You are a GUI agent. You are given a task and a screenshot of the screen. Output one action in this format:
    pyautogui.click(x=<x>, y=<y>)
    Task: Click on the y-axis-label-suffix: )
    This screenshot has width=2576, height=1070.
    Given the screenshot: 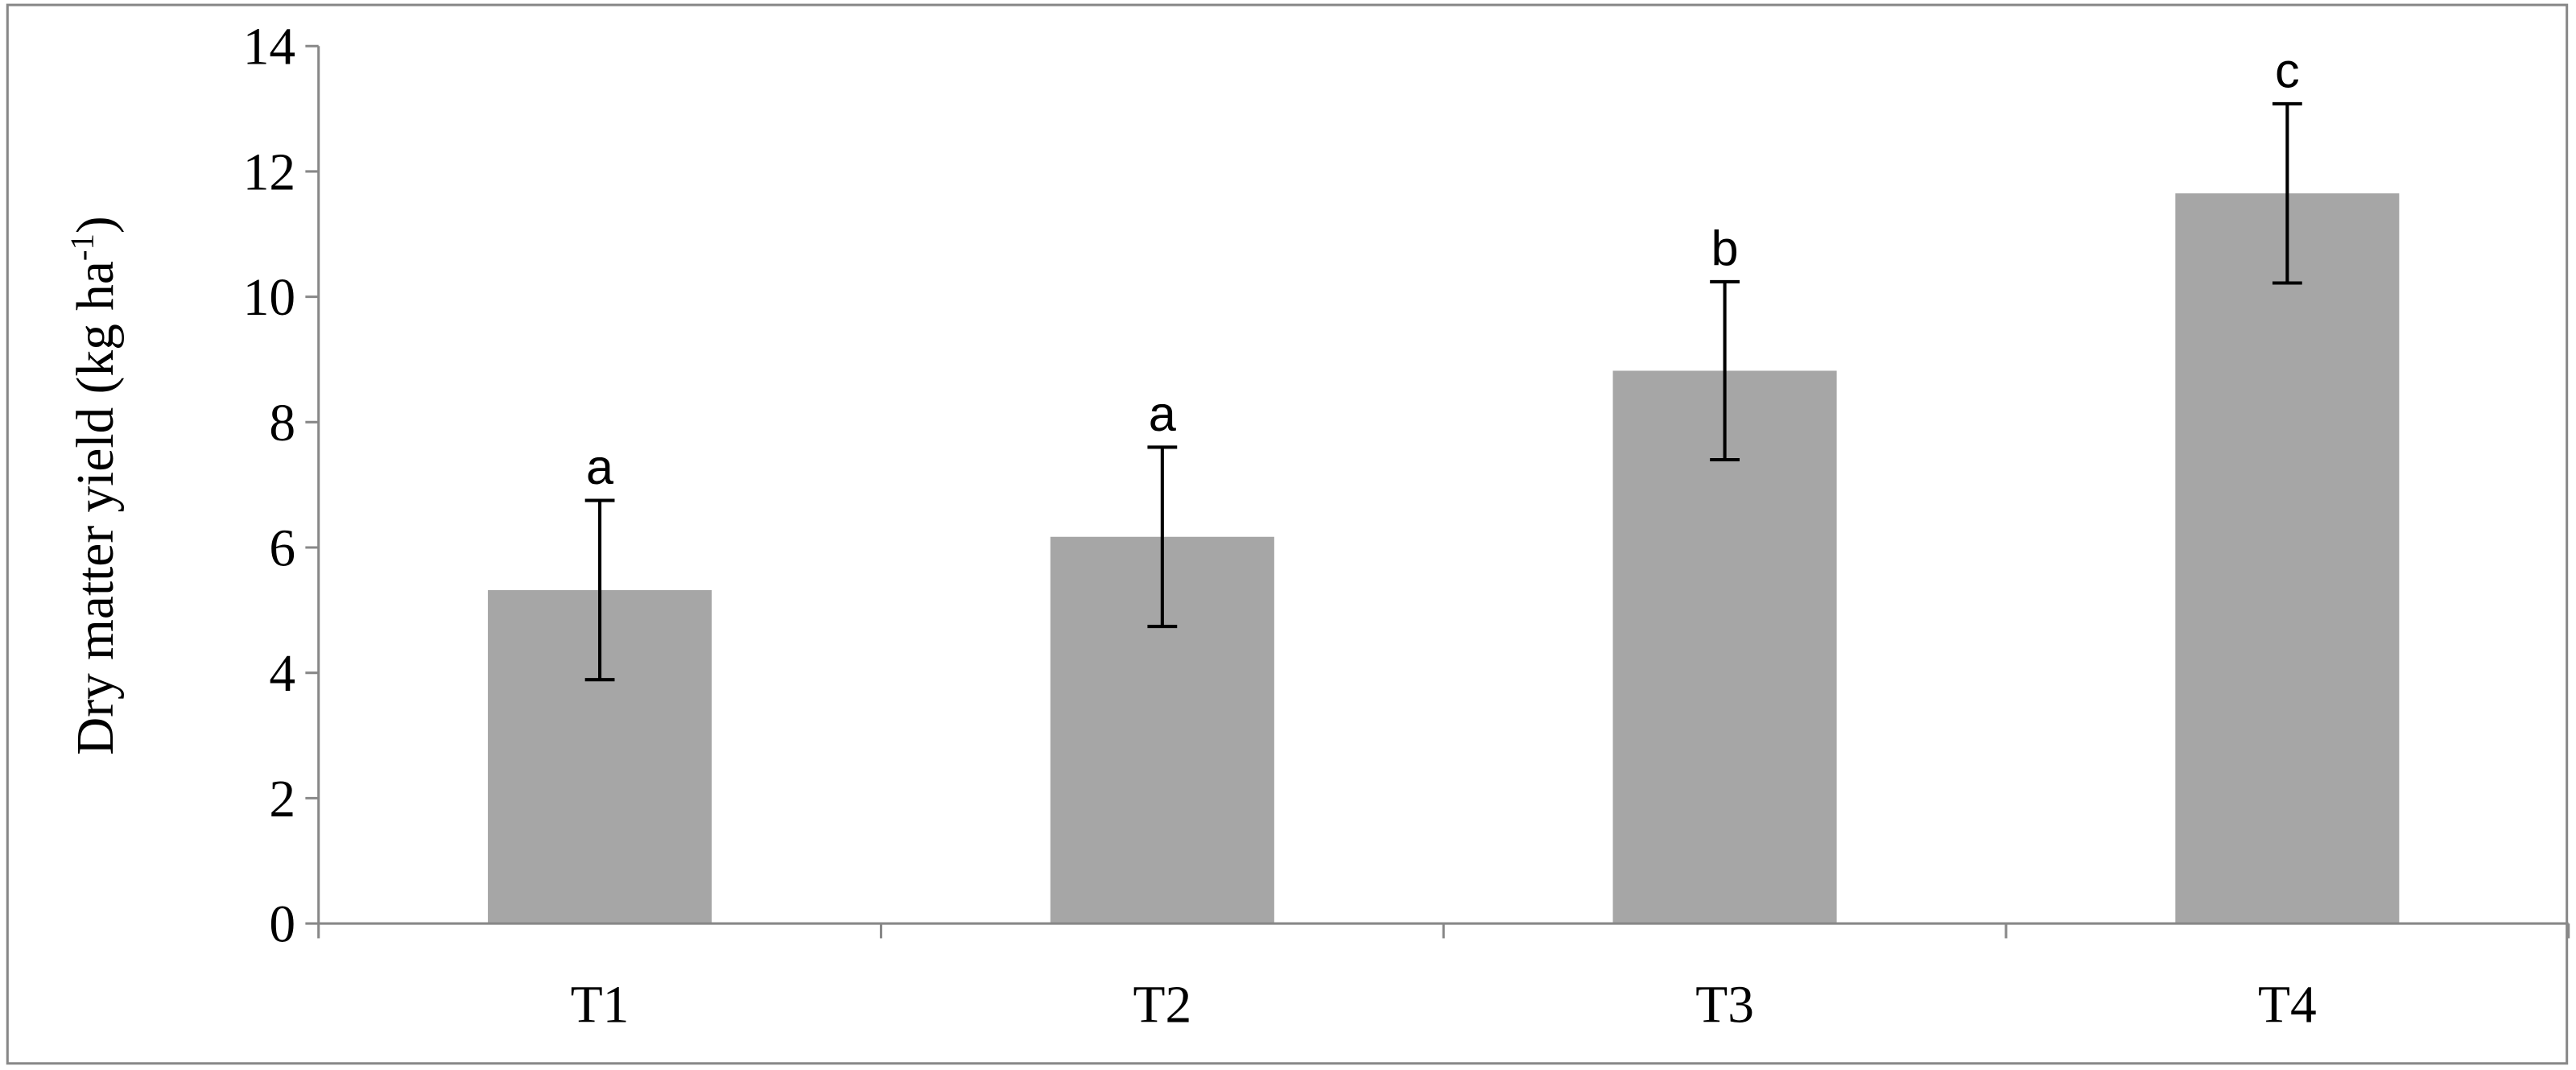 What is the action you would take?
    pyautogui.click(x=96, y=224)
    